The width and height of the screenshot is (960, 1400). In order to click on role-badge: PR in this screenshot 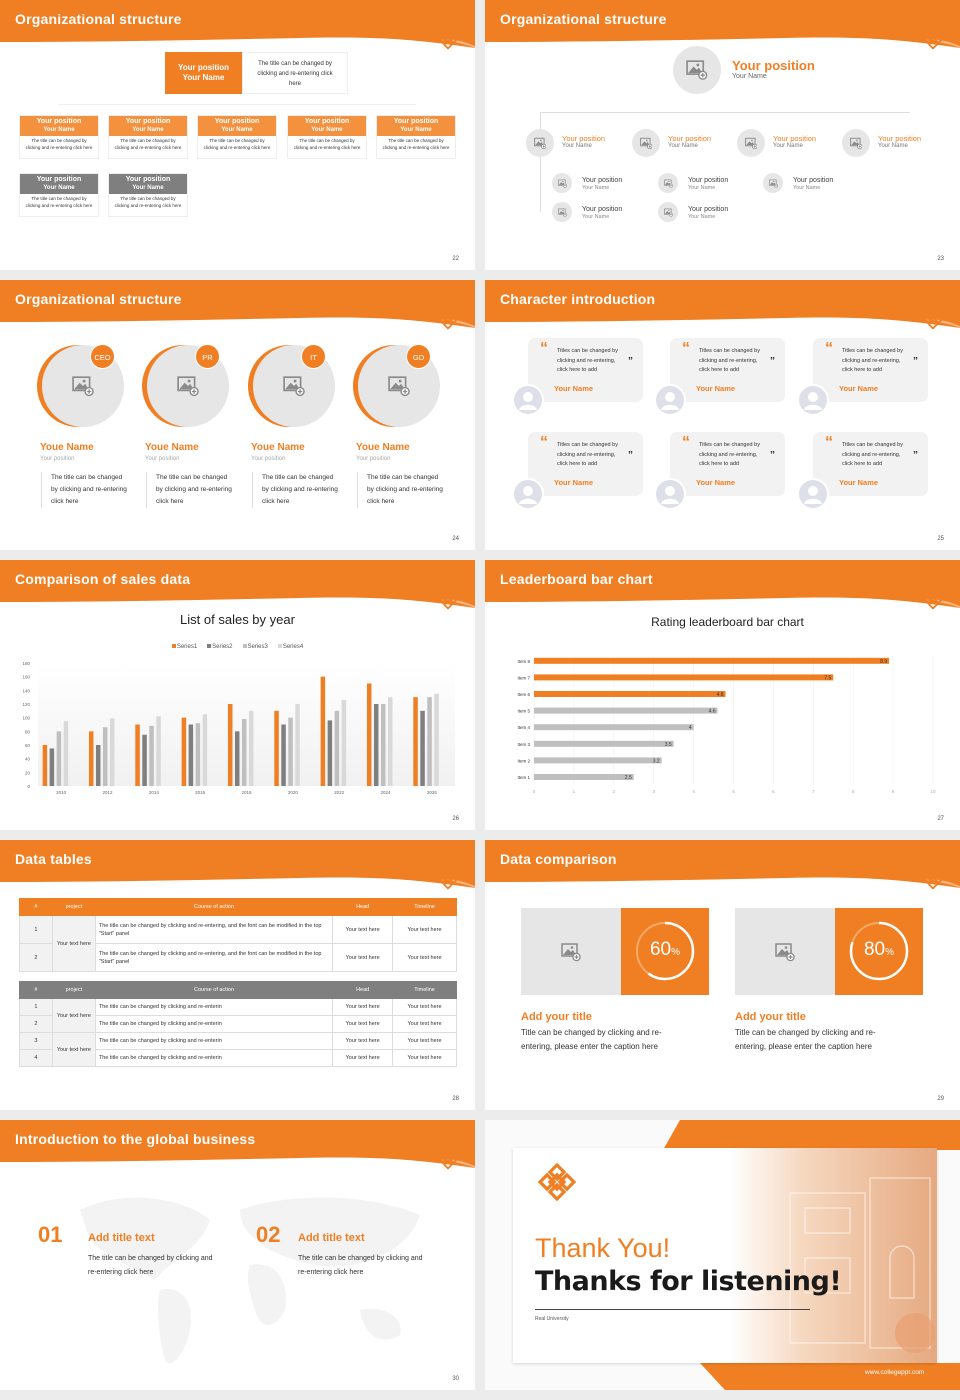, I will do `click(207, 356)`.